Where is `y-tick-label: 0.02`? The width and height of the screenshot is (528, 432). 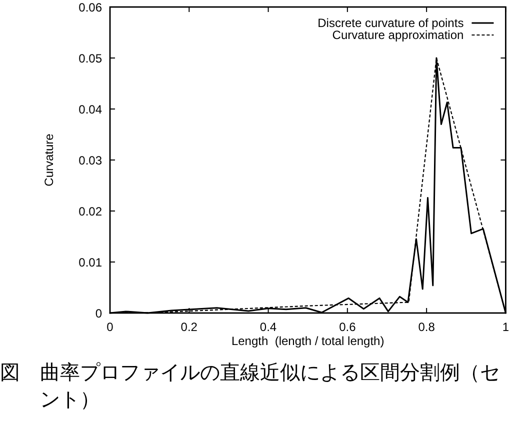 y-tick-label: 0.02 is located at coordinates (90, 211).